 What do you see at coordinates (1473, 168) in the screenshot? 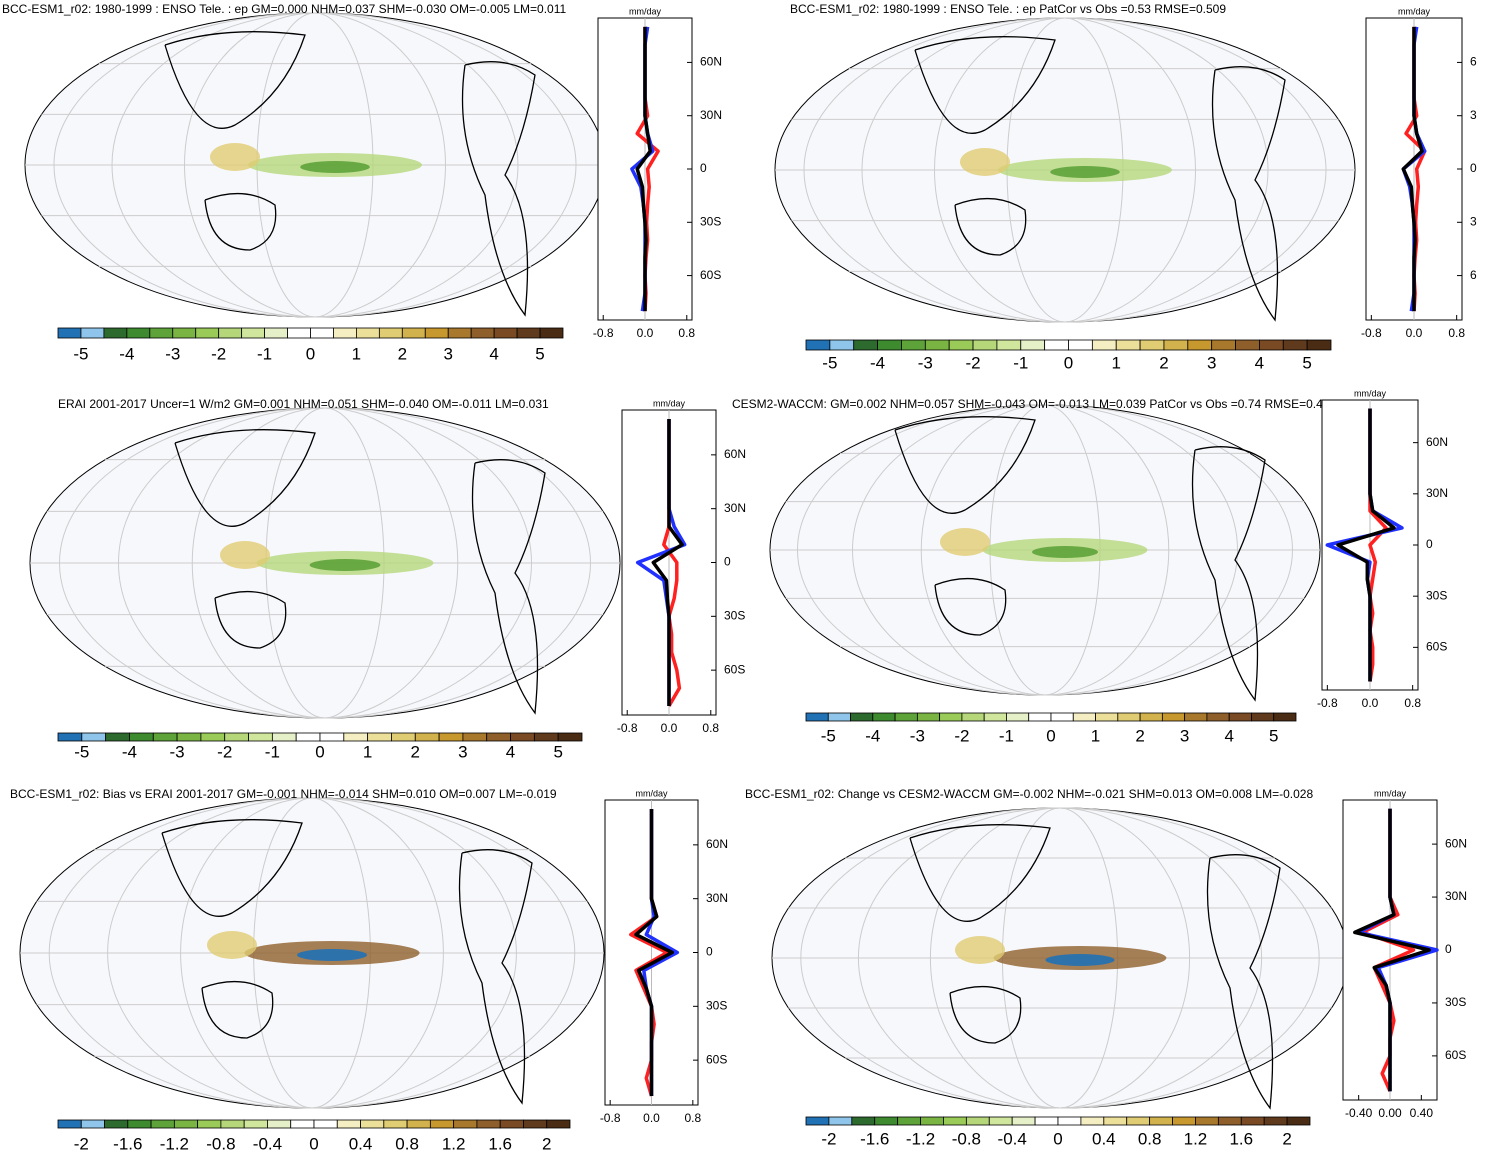
I see `y-tick-label: 0` at bounding box center [1473, 168].